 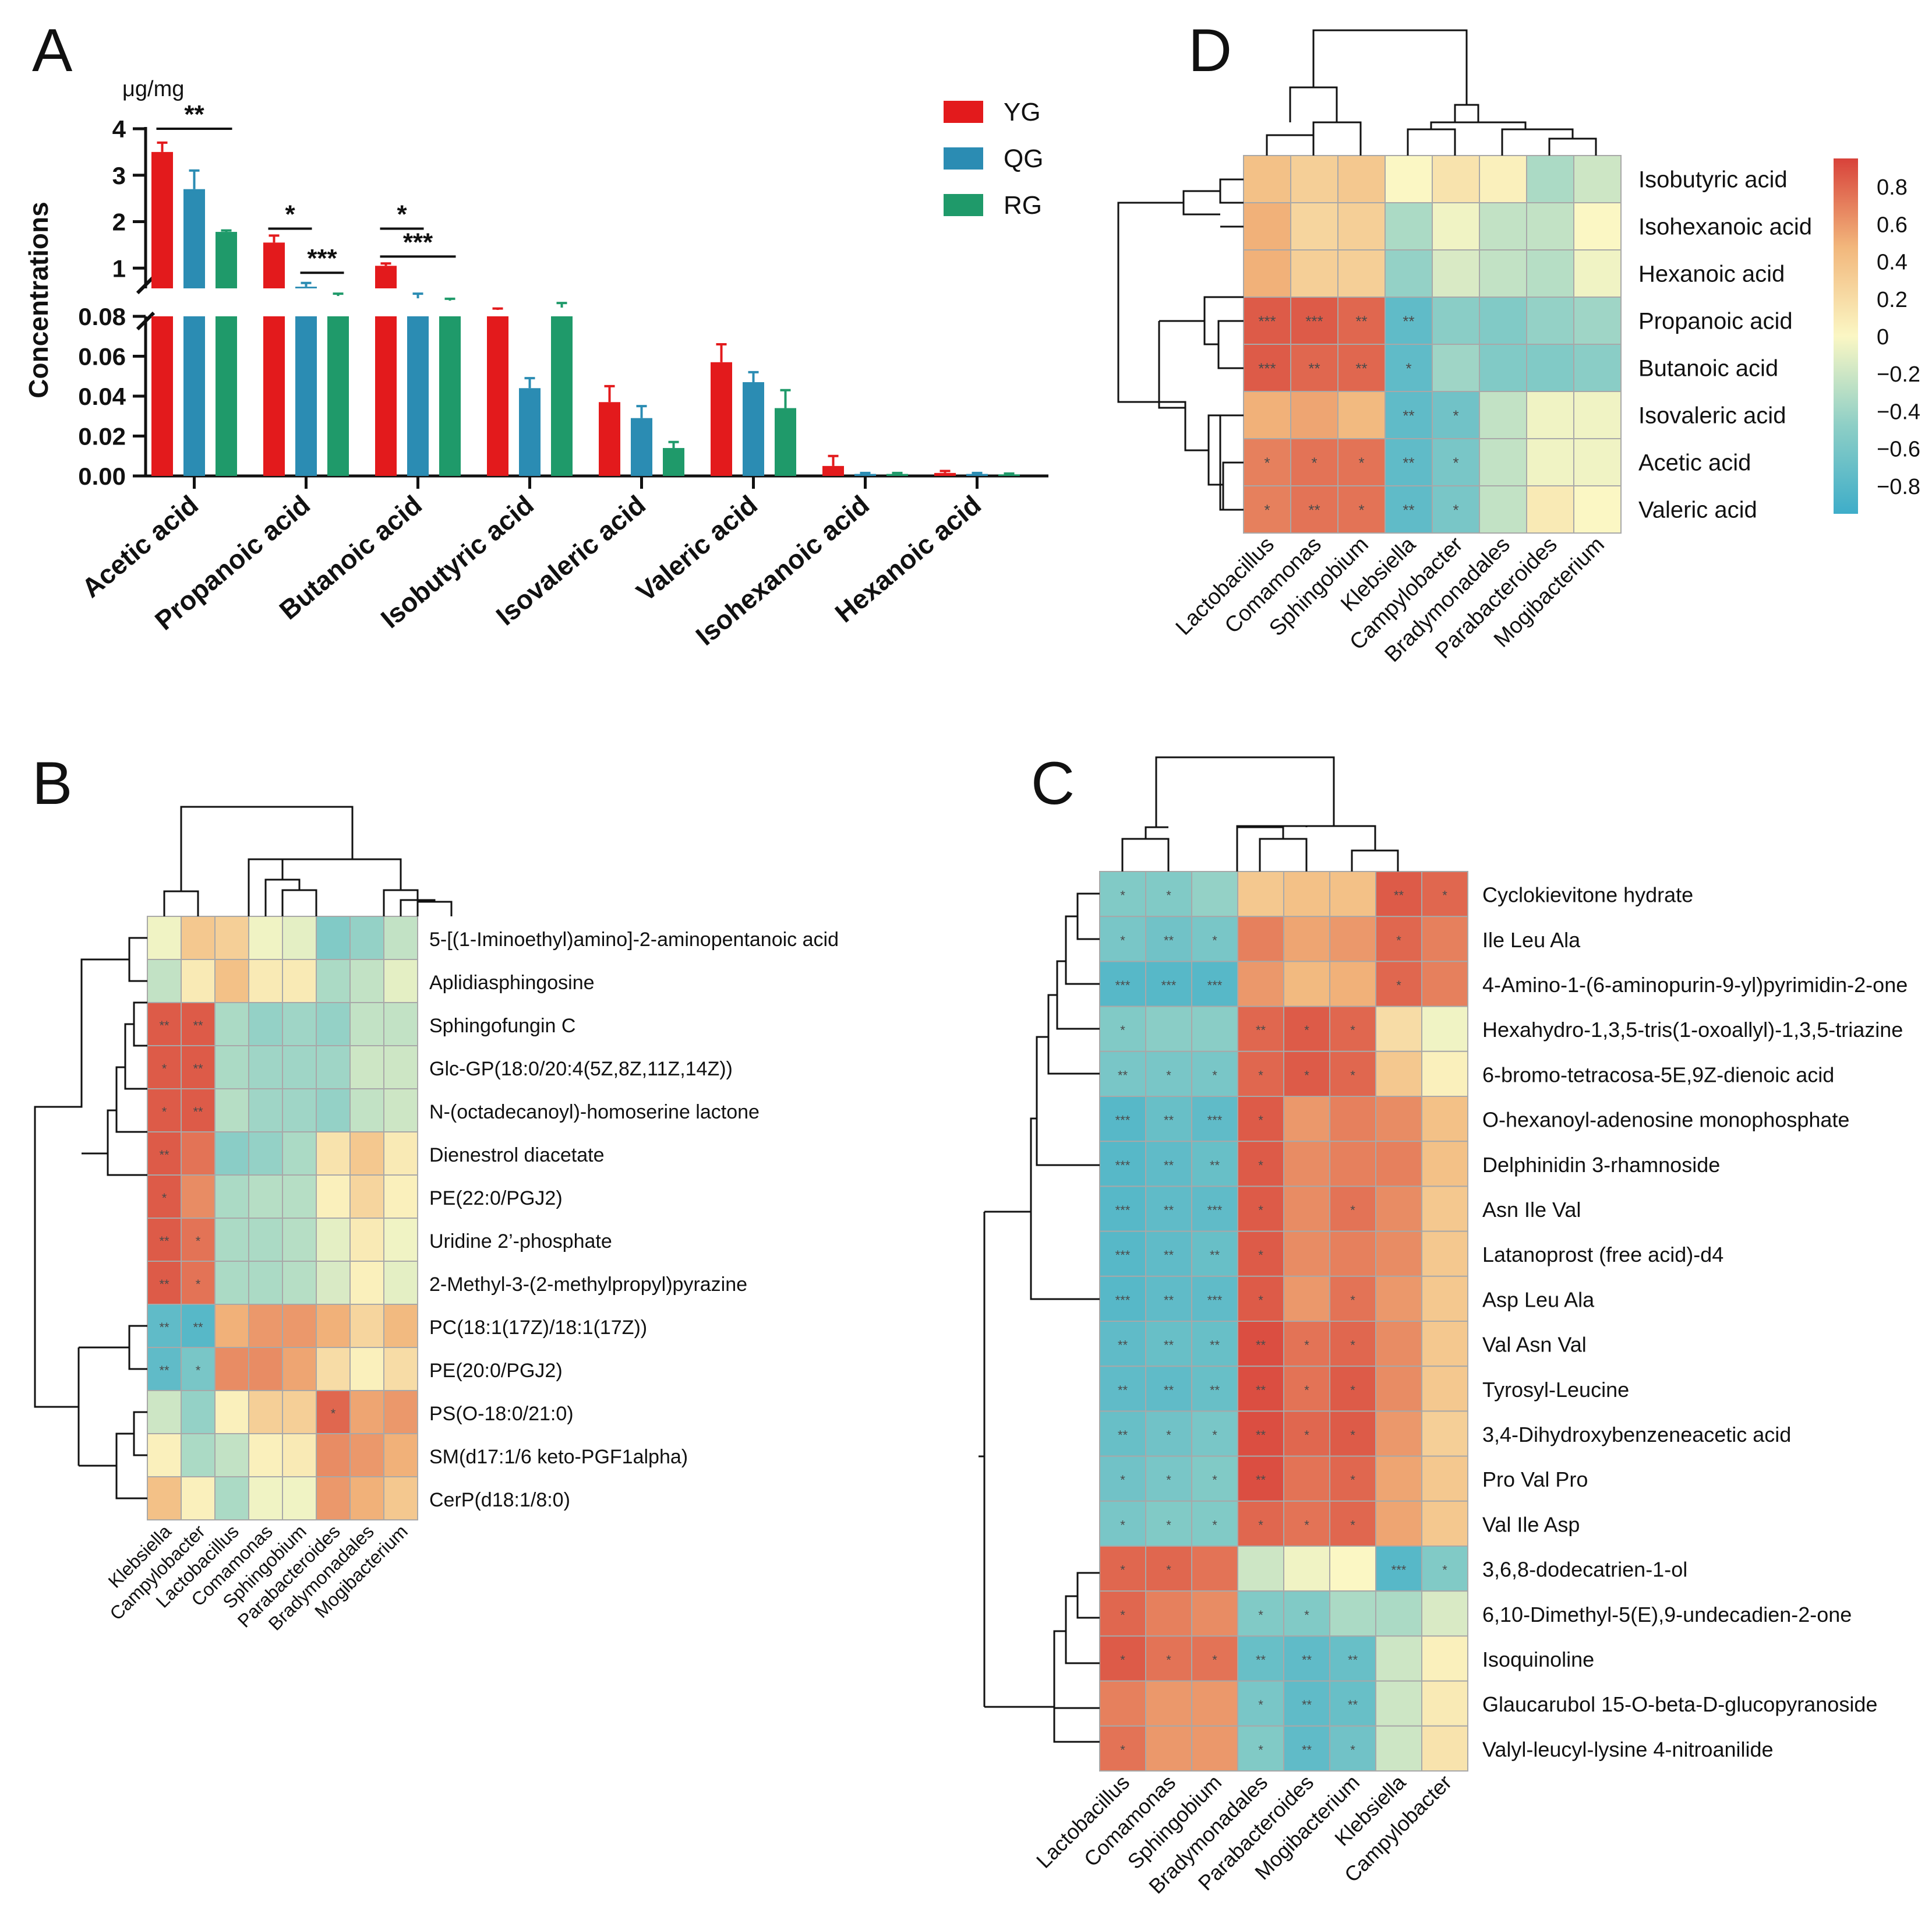 What do you see at coordinates (588, 1285) in the screenshot?
I see `row-label-2-methyl-3-2-methylpropyl-pyrazine: 2-Methyl-3-(2-methylpropyl)pyrazine` at bounding box center [588, 1285].